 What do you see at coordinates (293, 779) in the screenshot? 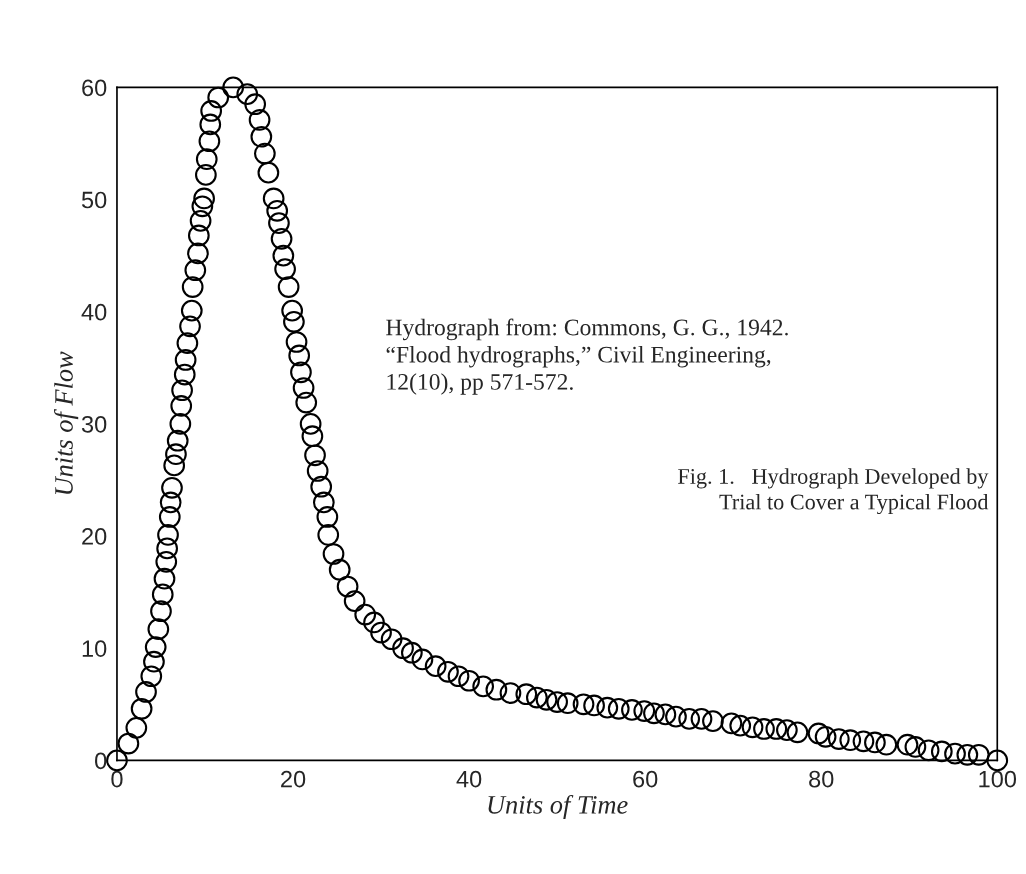
I see `x-tick-label: 20` at bounding box center [293, 779].